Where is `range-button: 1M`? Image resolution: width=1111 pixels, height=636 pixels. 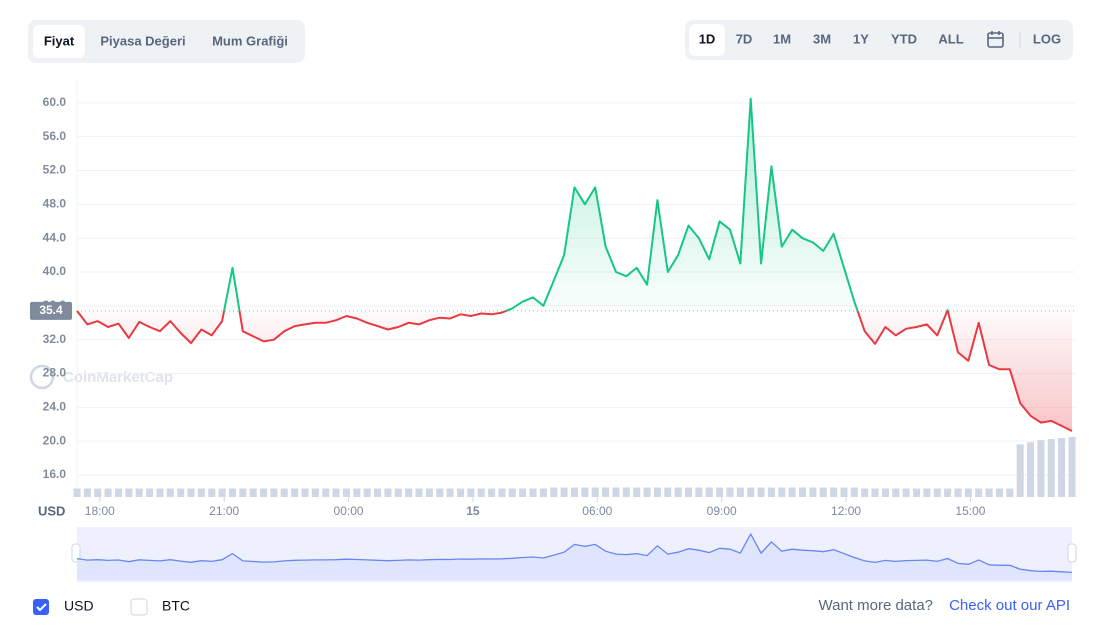
range-button: 1M is located at coordinates (782, 38).